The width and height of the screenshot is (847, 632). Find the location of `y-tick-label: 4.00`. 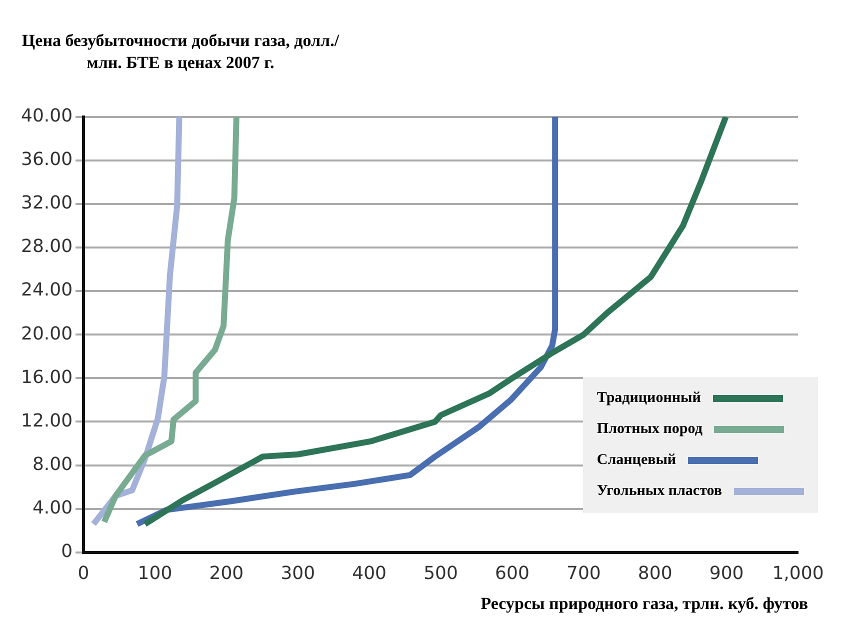

y-tick-label: 4.00 is located at coordinates (52, 508).